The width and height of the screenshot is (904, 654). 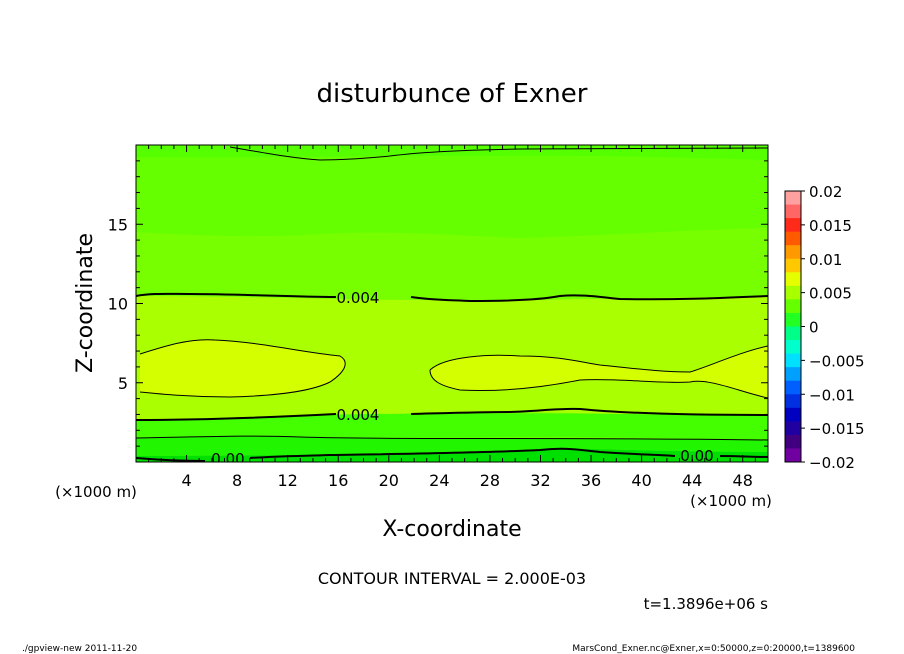 What do you see at coordinates (731, 501) in the screenshot?
I see `x-axis-unit-label: (×1000 m)` at bounding box center [731, 501].